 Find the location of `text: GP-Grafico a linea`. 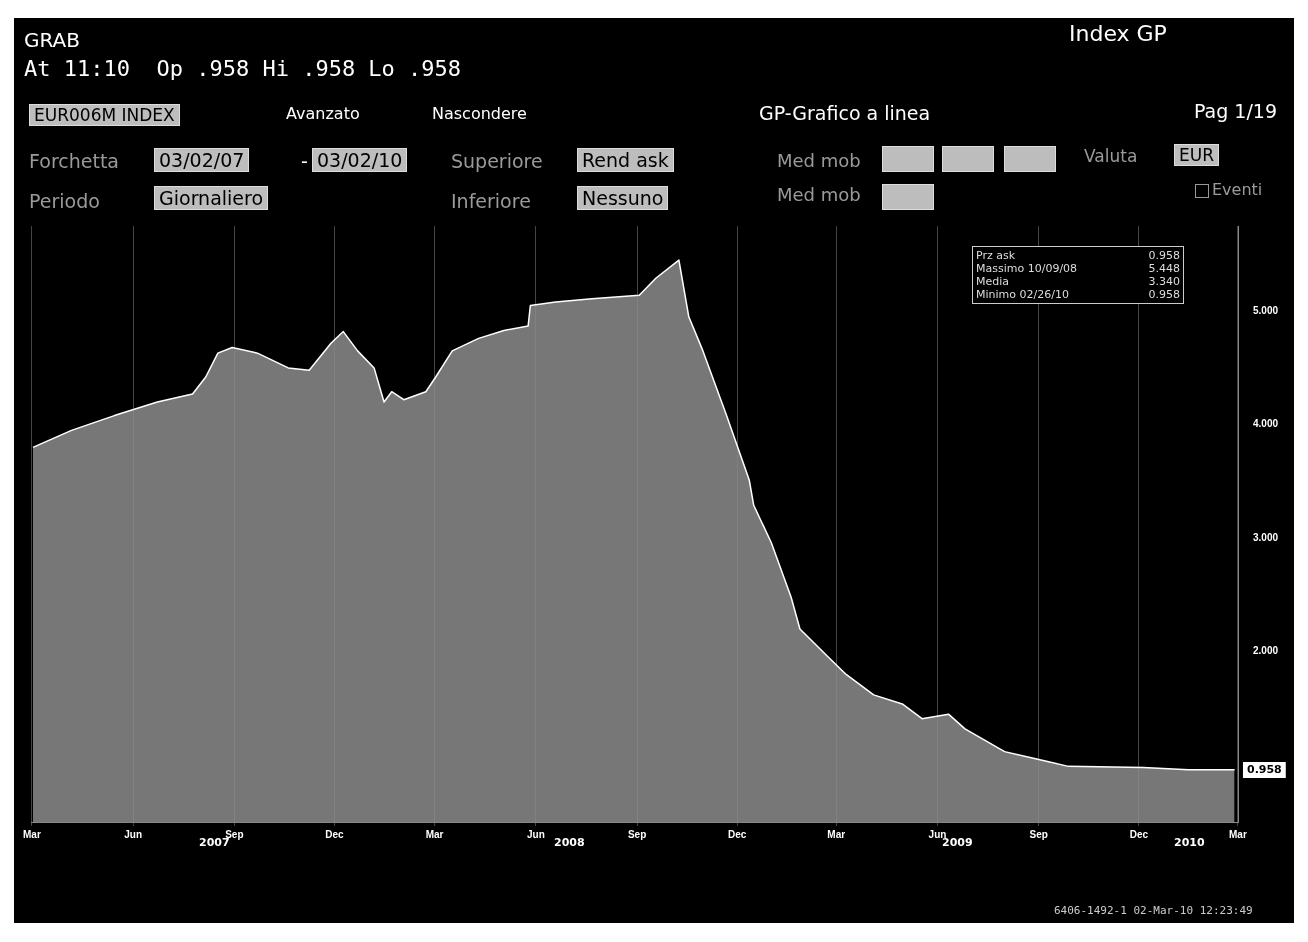

text: GP-Grafico a linea is located at coordinates (845, 113).